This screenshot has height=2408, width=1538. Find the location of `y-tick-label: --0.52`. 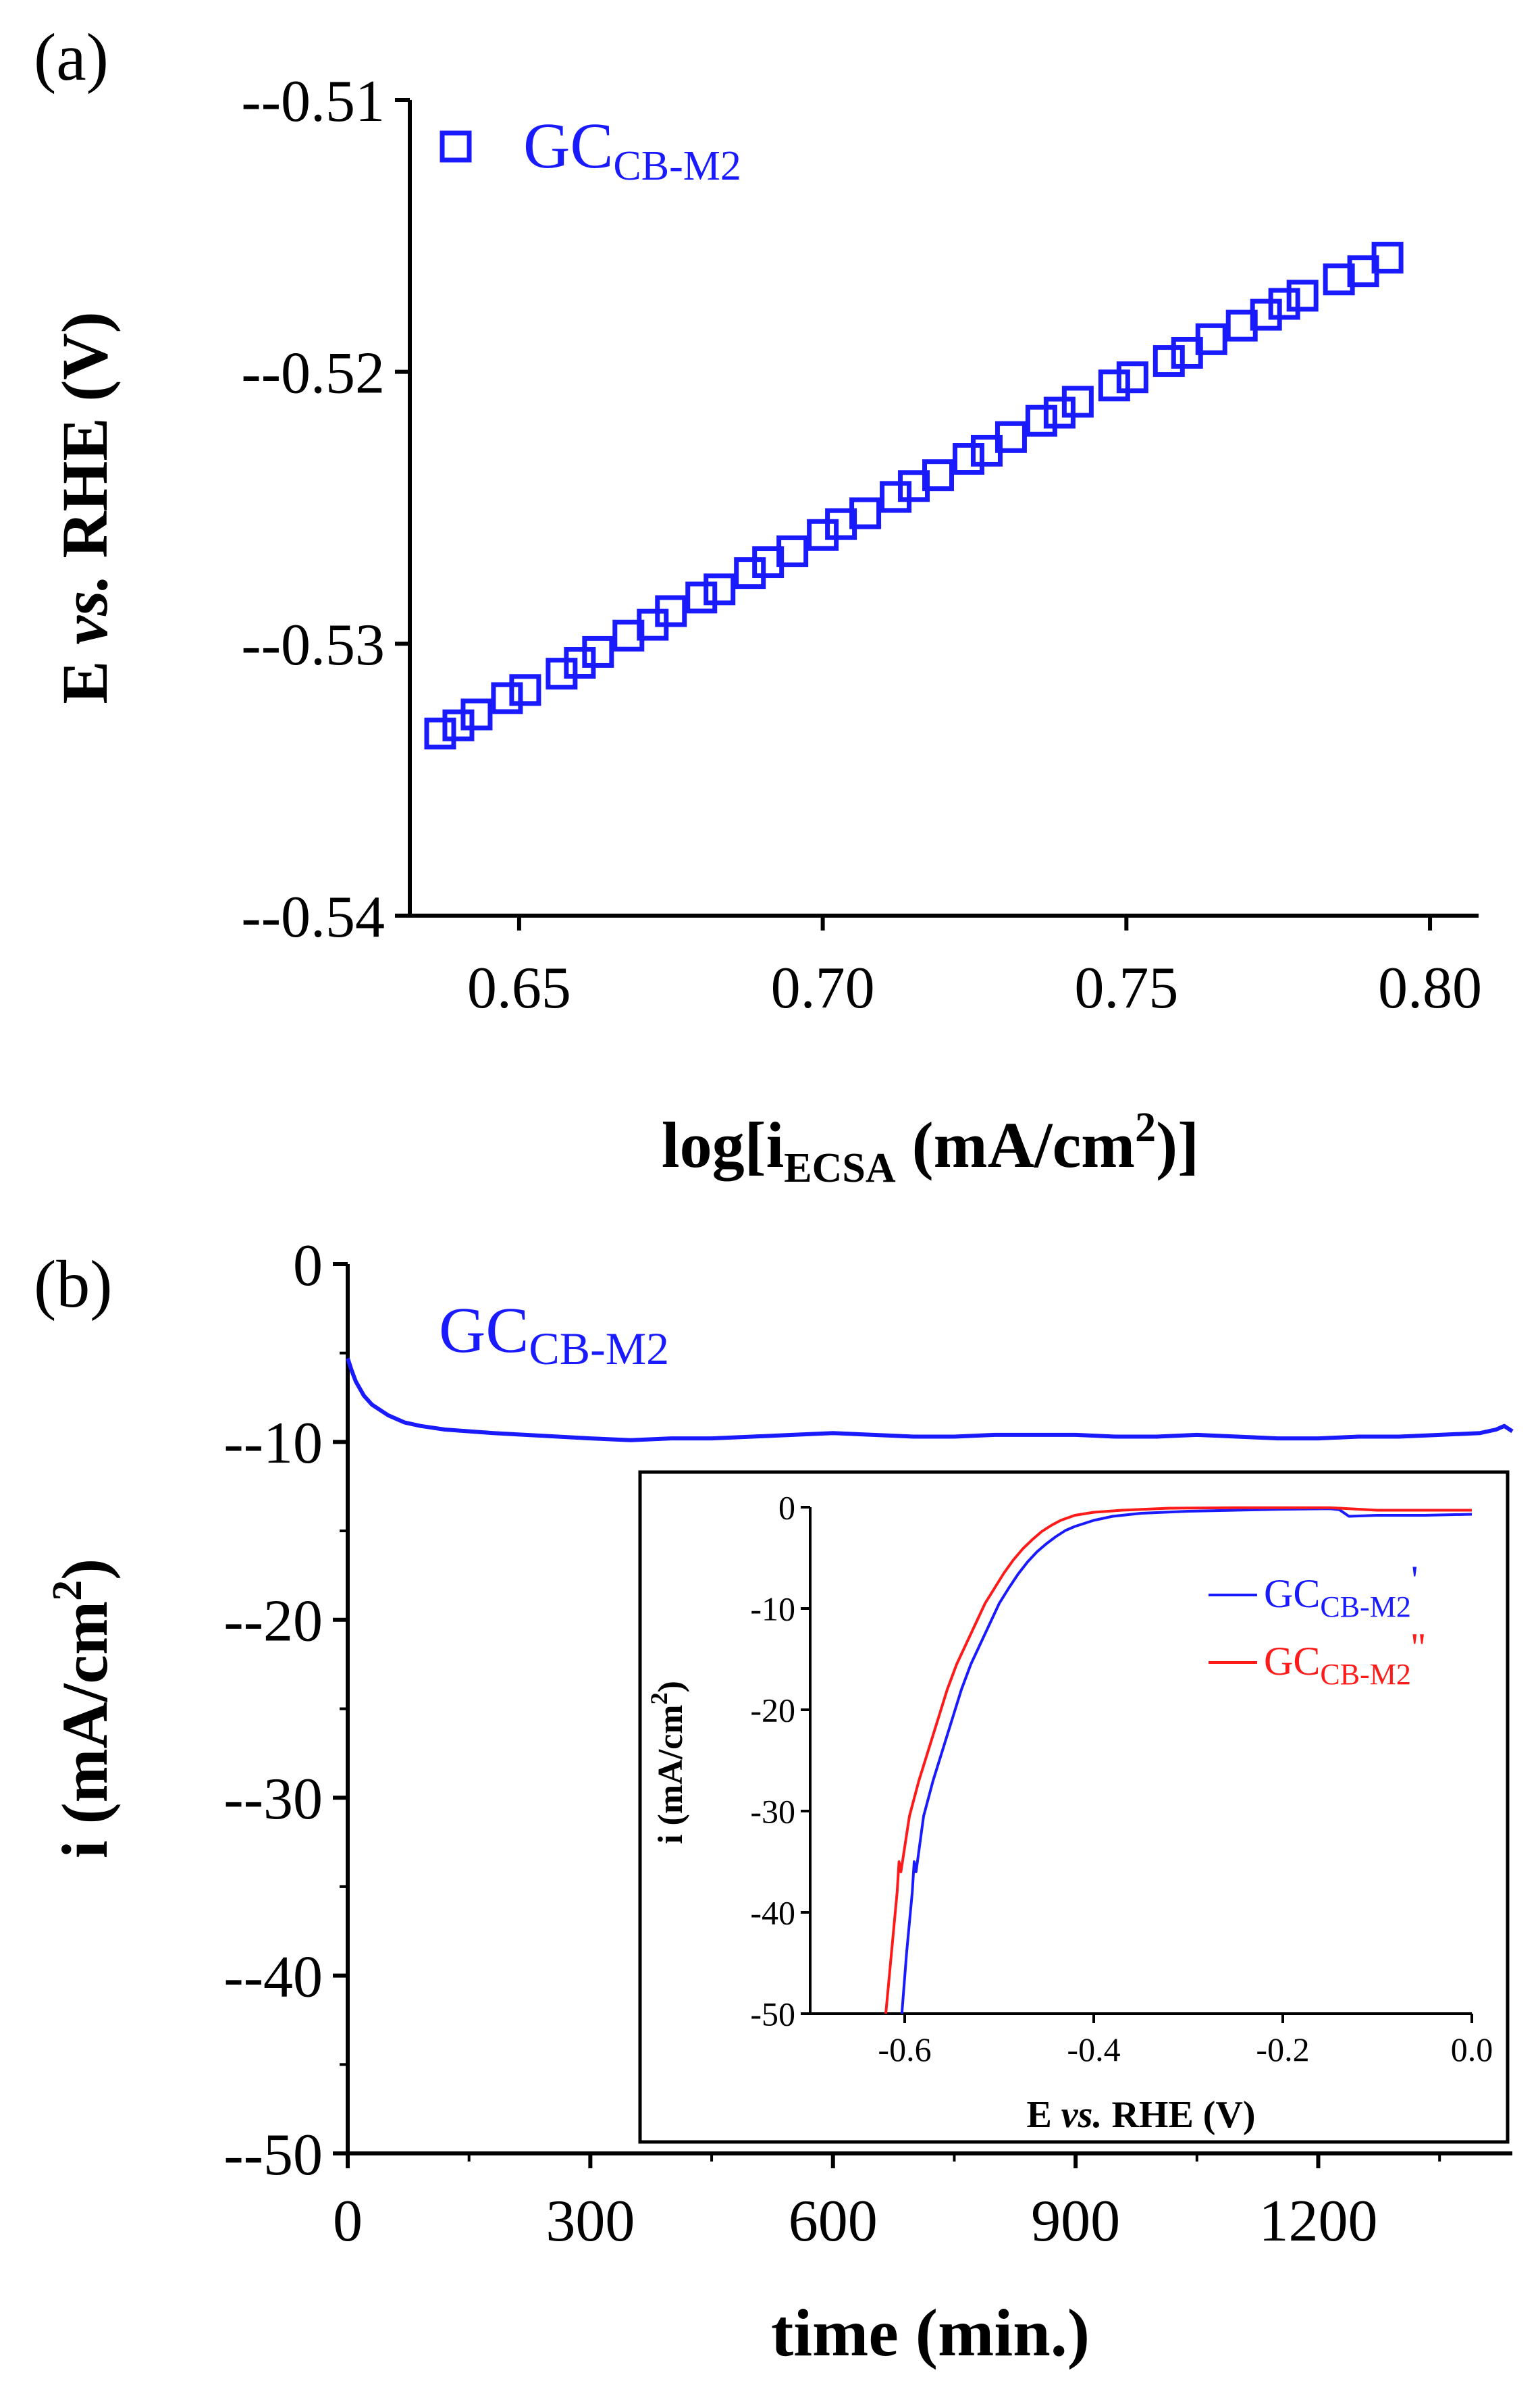

y-tick-label: --0.52 is located at coordinates (313, 373).